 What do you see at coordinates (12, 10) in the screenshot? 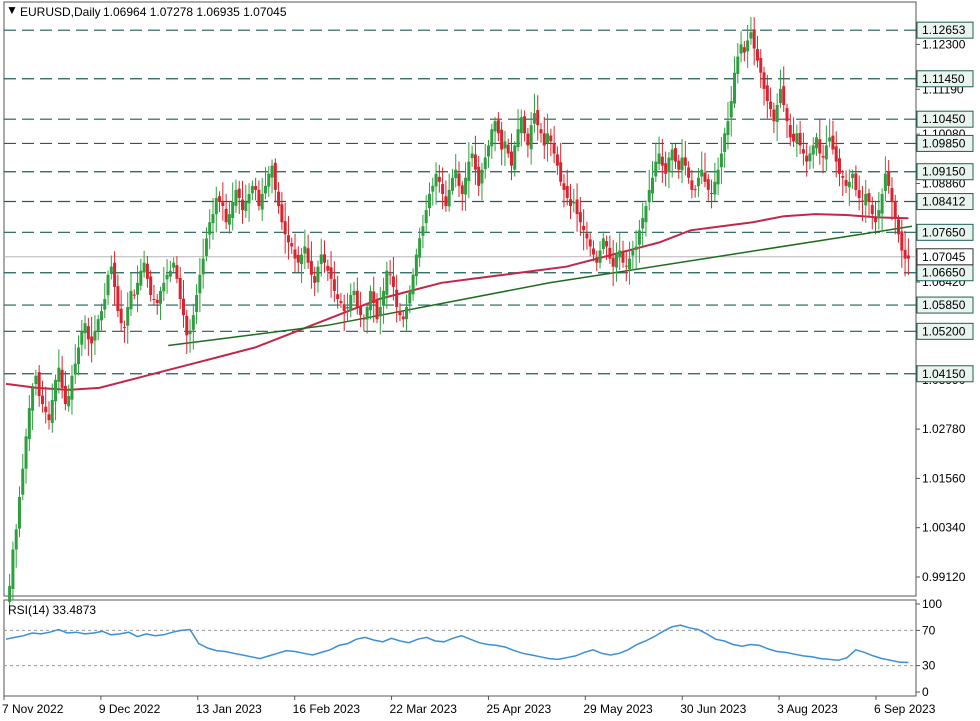
I see `chart-header-marker: ▼` at bounding box center [12, 10].